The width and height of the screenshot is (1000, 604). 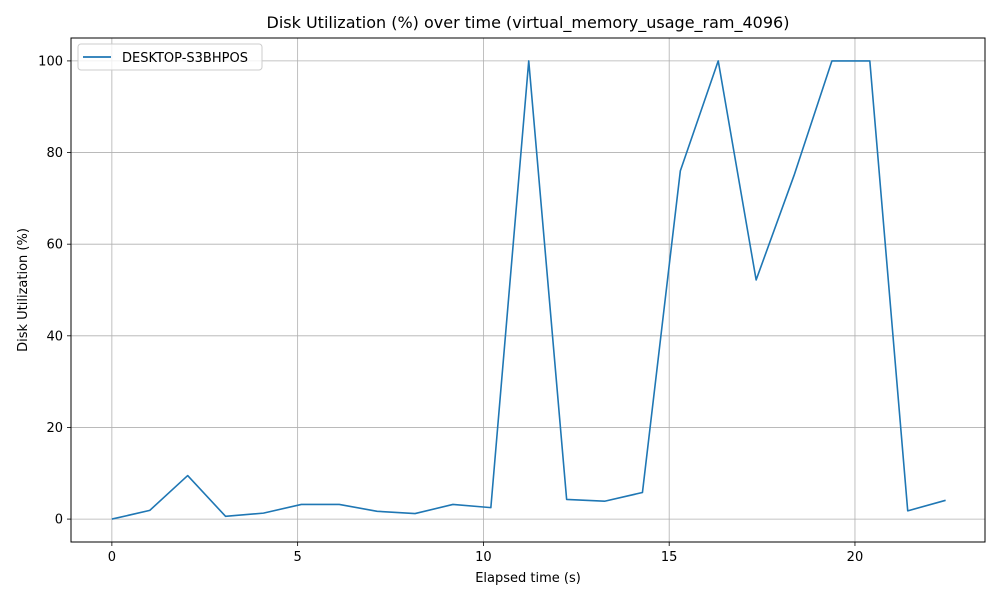 I want to click on y-tick-label: 60, so click(x=54, y=245).